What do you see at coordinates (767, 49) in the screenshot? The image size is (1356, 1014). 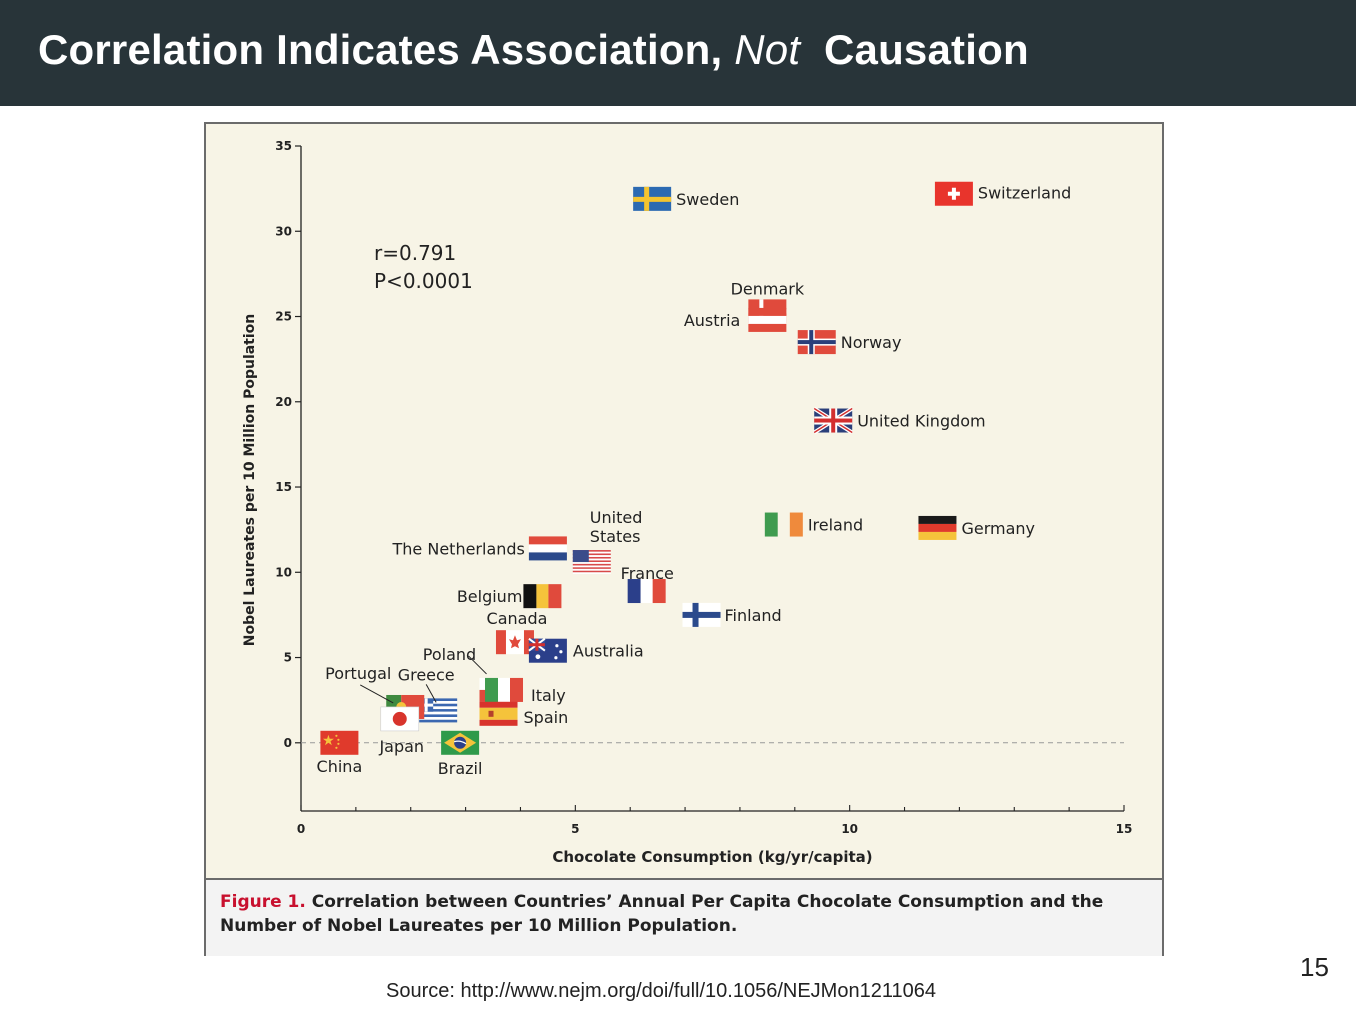 I see `title-text-not: Not` at bounding box center [767, 49].